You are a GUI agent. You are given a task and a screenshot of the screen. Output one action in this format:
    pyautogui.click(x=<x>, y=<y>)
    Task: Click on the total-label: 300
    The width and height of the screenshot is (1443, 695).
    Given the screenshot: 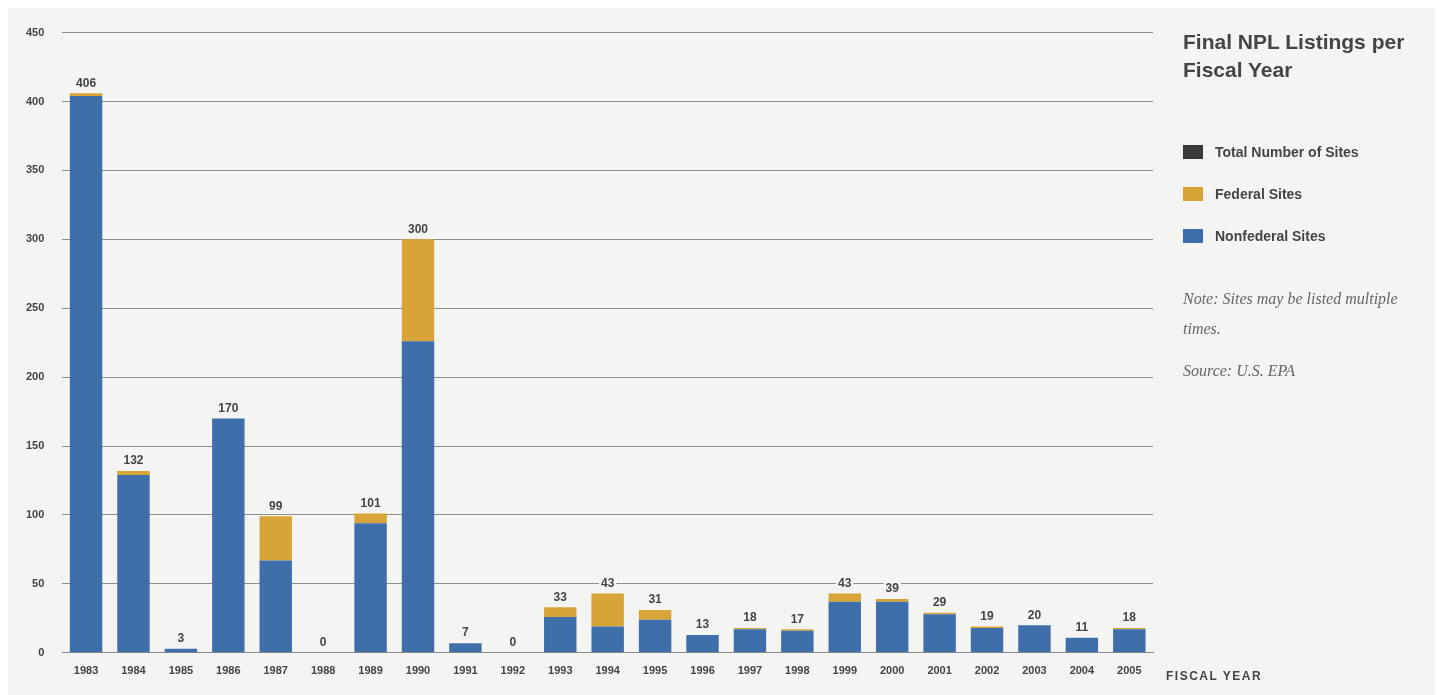 What is the action you would take?
    pyautogui.click(x=418, y=228)
    